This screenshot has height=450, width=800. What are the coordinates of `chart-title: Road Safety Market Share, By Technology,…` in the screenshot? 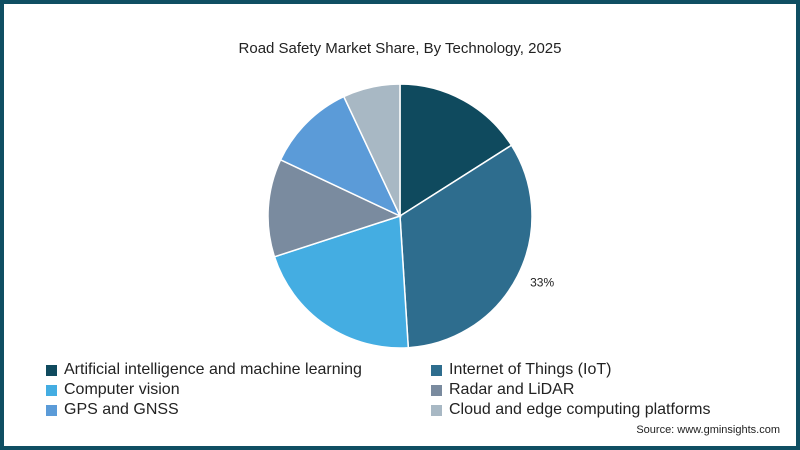 It's located at (400, 48).